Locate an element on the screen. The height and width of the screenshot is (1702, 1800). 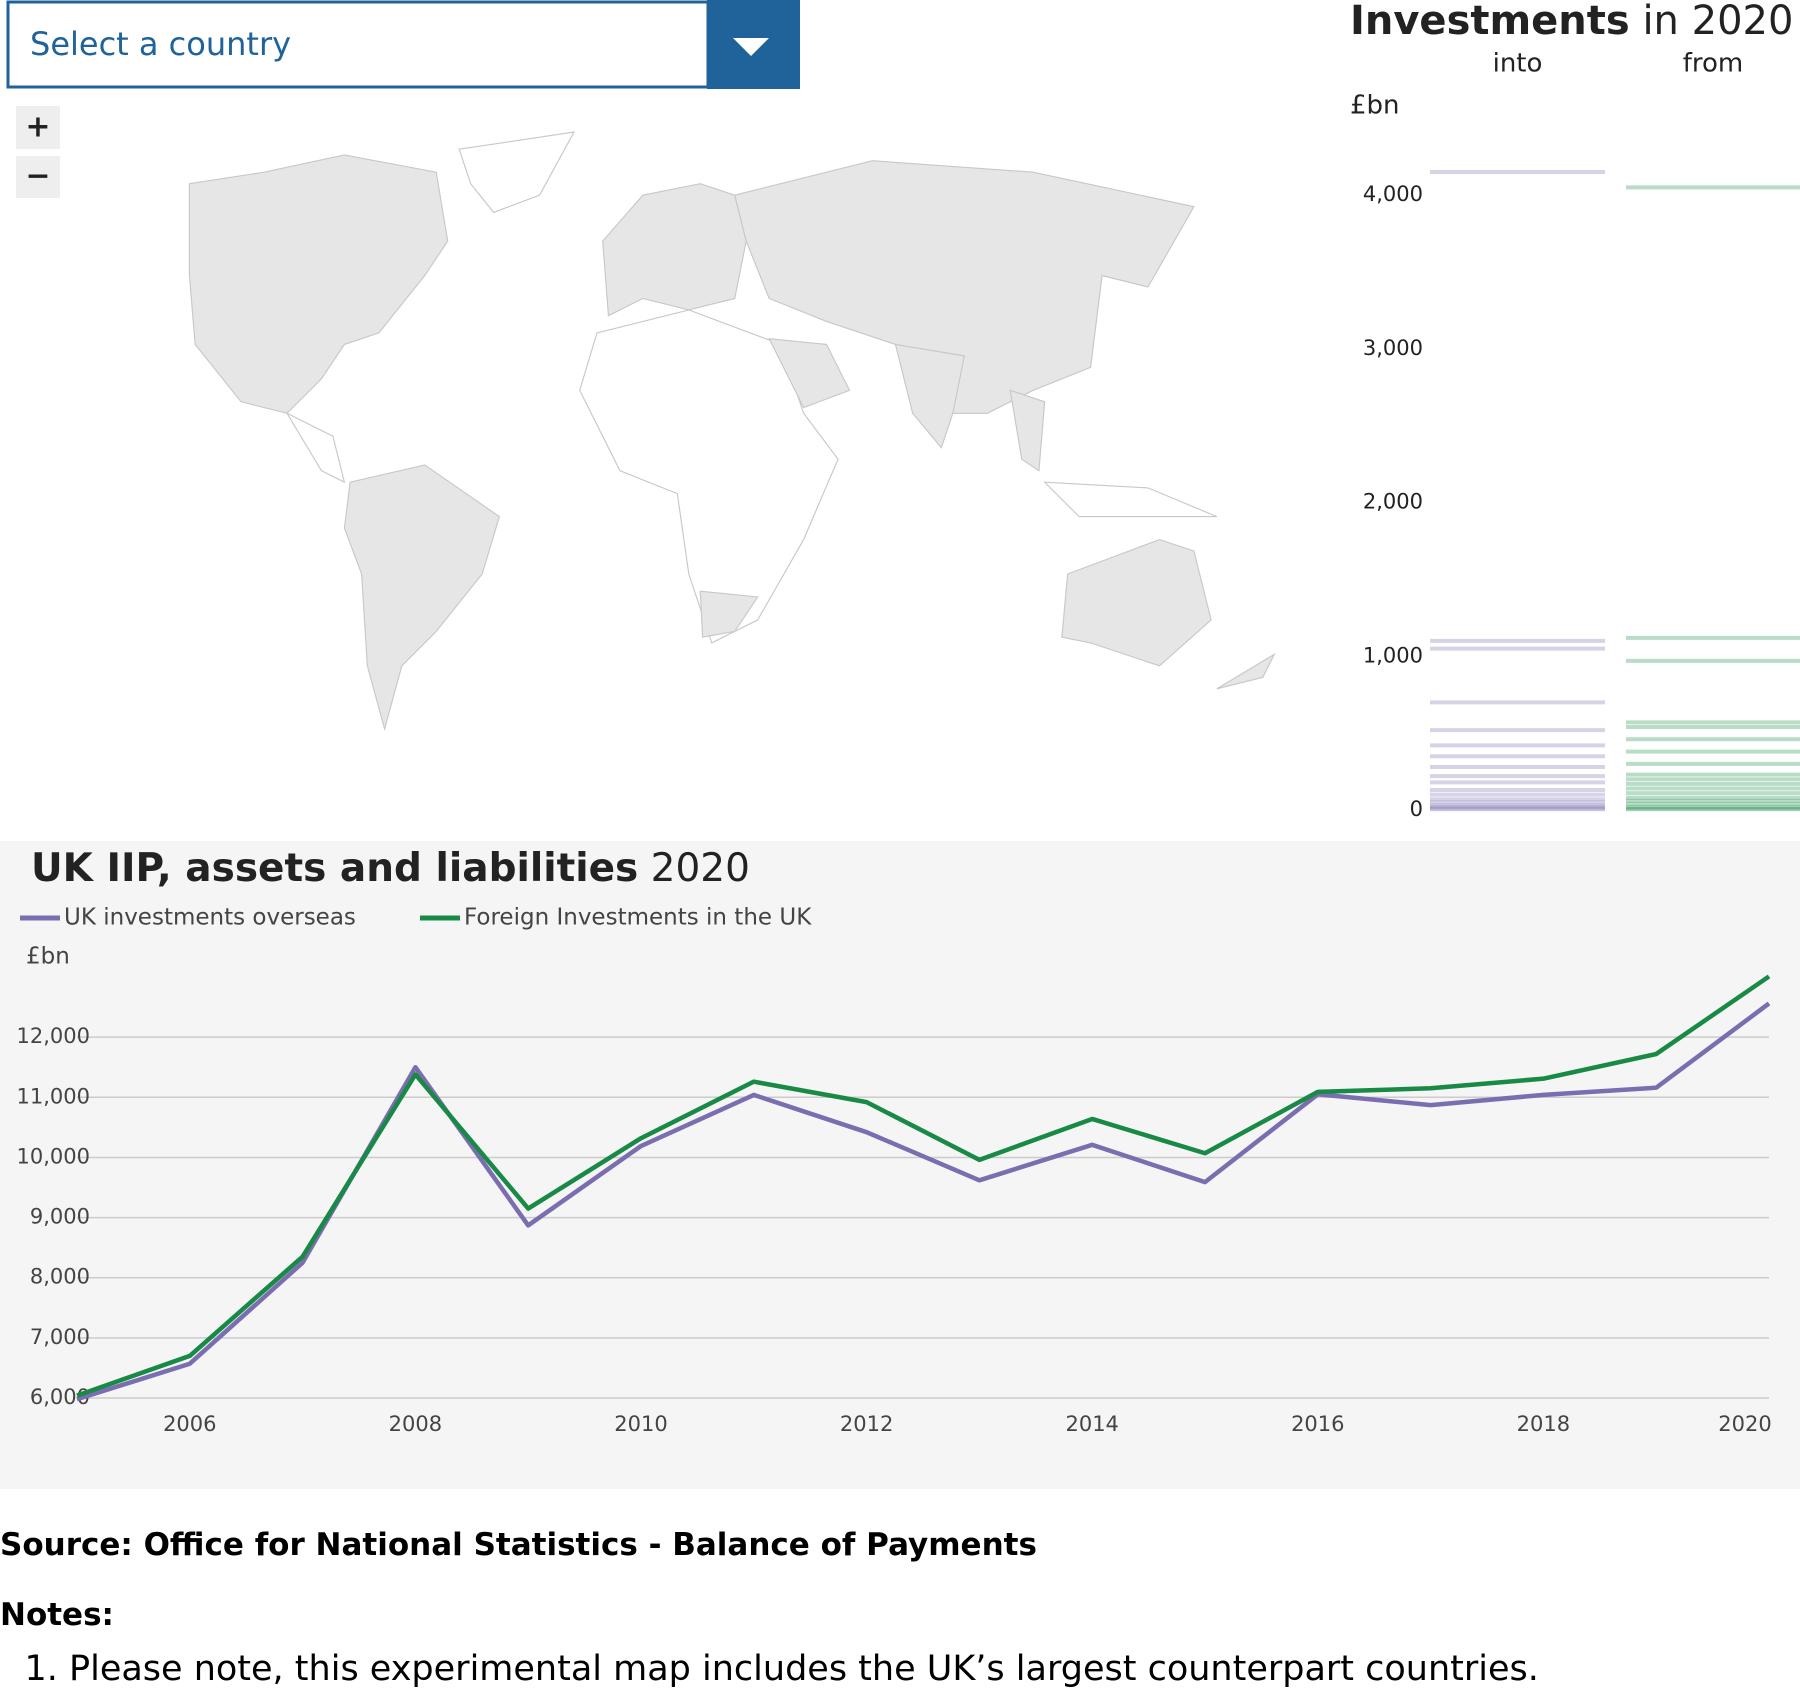
y-tick-label: 8,000 is located at coordinates (60, 1277).